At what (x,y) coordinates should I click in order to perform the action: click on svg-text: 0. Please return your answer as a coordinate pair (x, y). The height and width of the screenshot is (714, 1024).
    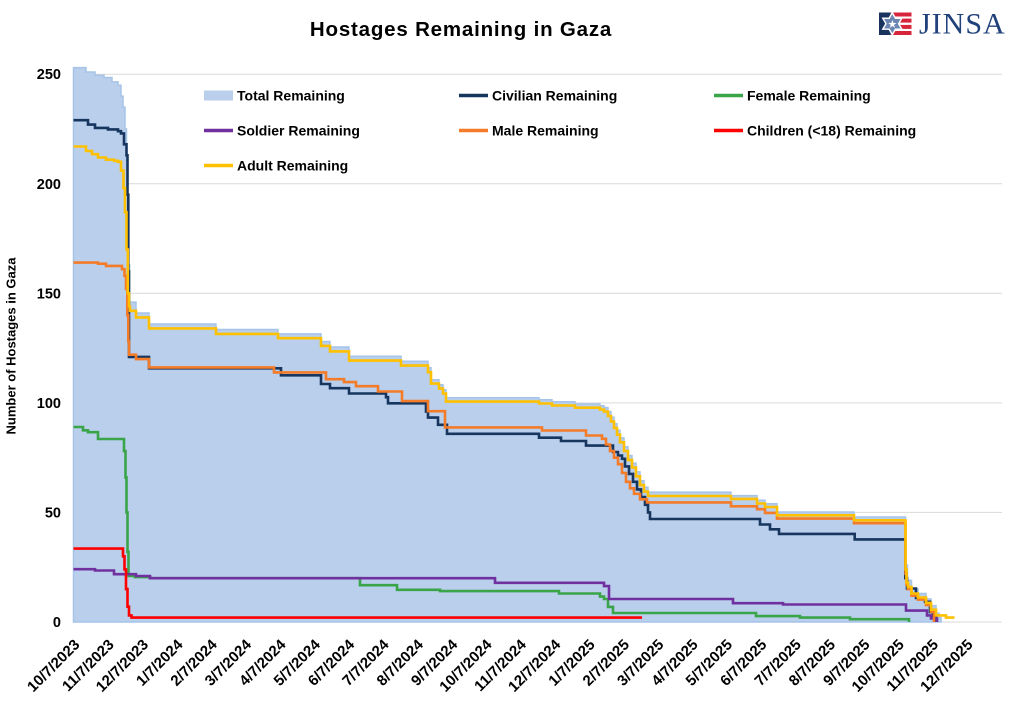
    Looking at the image, I should click on (57, 623).